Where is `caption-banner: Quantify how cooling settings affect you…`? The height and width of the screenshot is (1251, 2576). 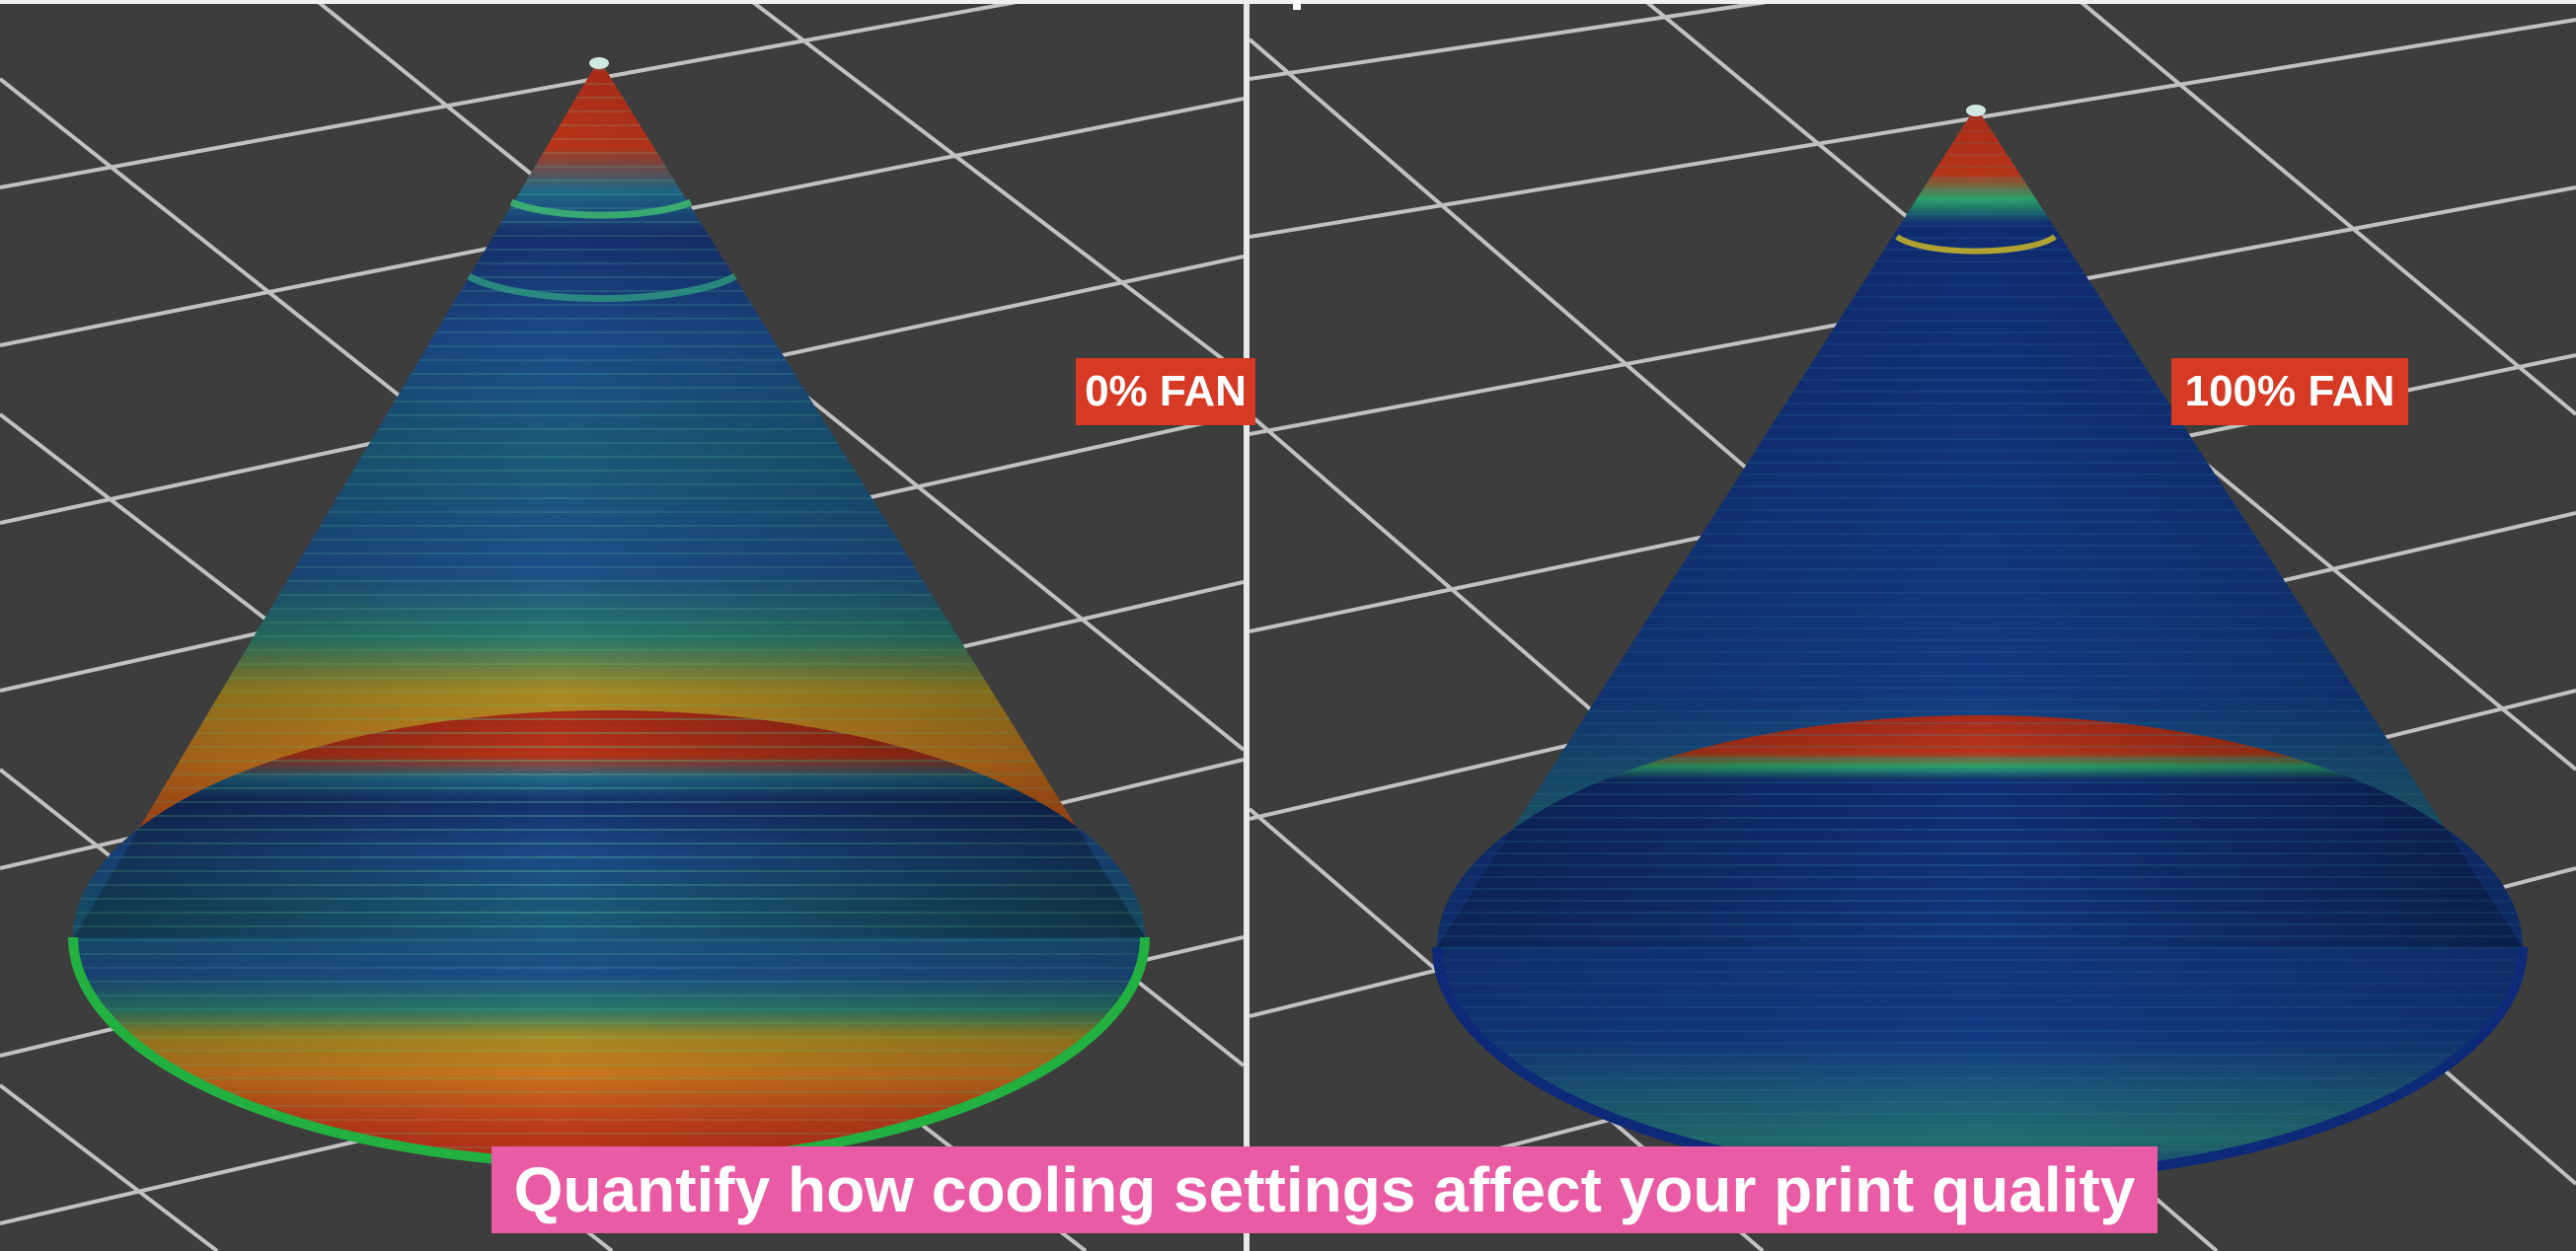
caption-banner: Quantify how cooling settings affect you… is located at coordinates (1325, 1190).